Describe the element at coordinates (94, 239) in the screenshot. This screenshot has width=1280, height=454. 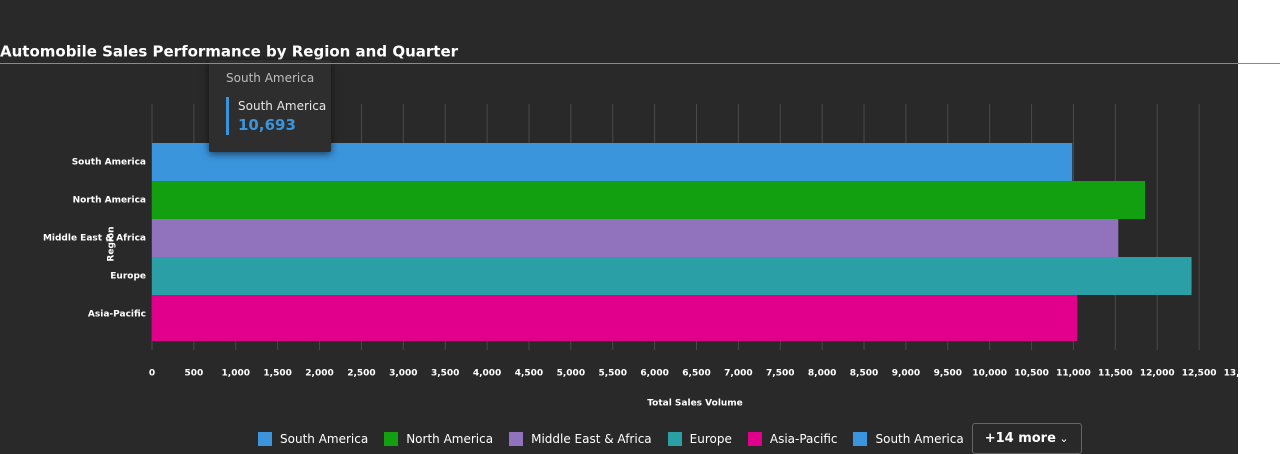
I see `y-tick-label: Middle East & Africa` at that location.